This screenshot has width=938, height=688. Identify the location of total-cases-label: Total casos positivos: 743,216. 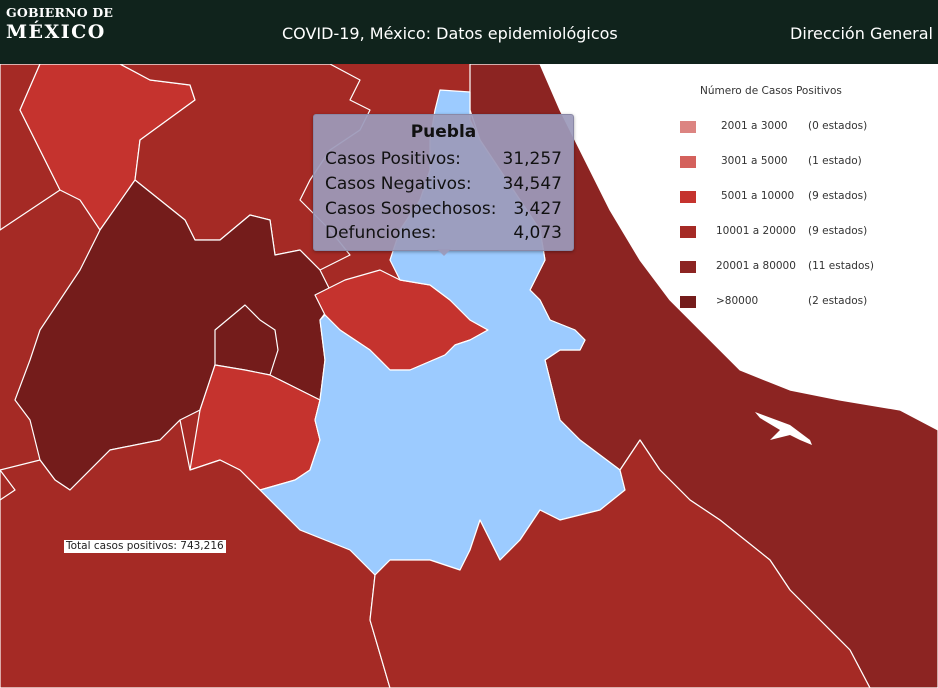
(145, 546).